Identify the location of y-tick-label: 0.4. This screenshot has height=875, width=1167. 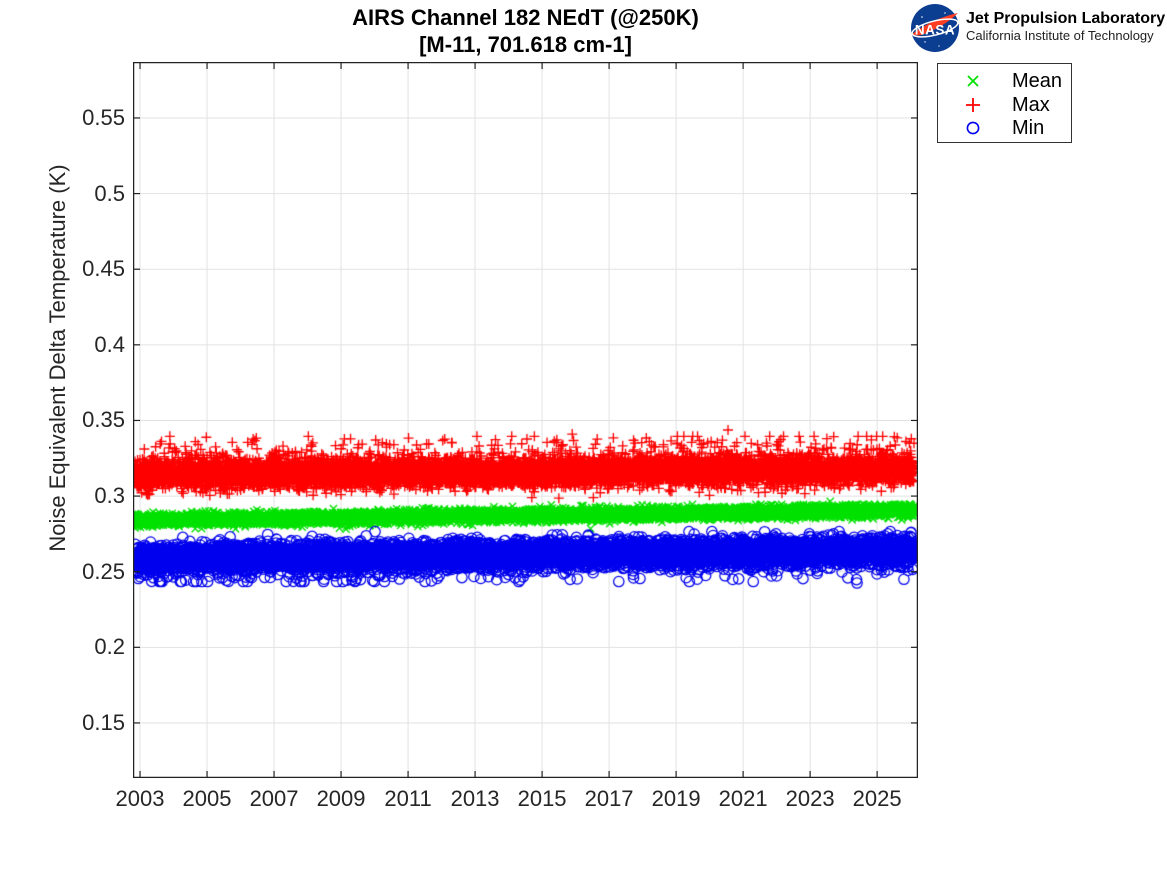
(109, 344).